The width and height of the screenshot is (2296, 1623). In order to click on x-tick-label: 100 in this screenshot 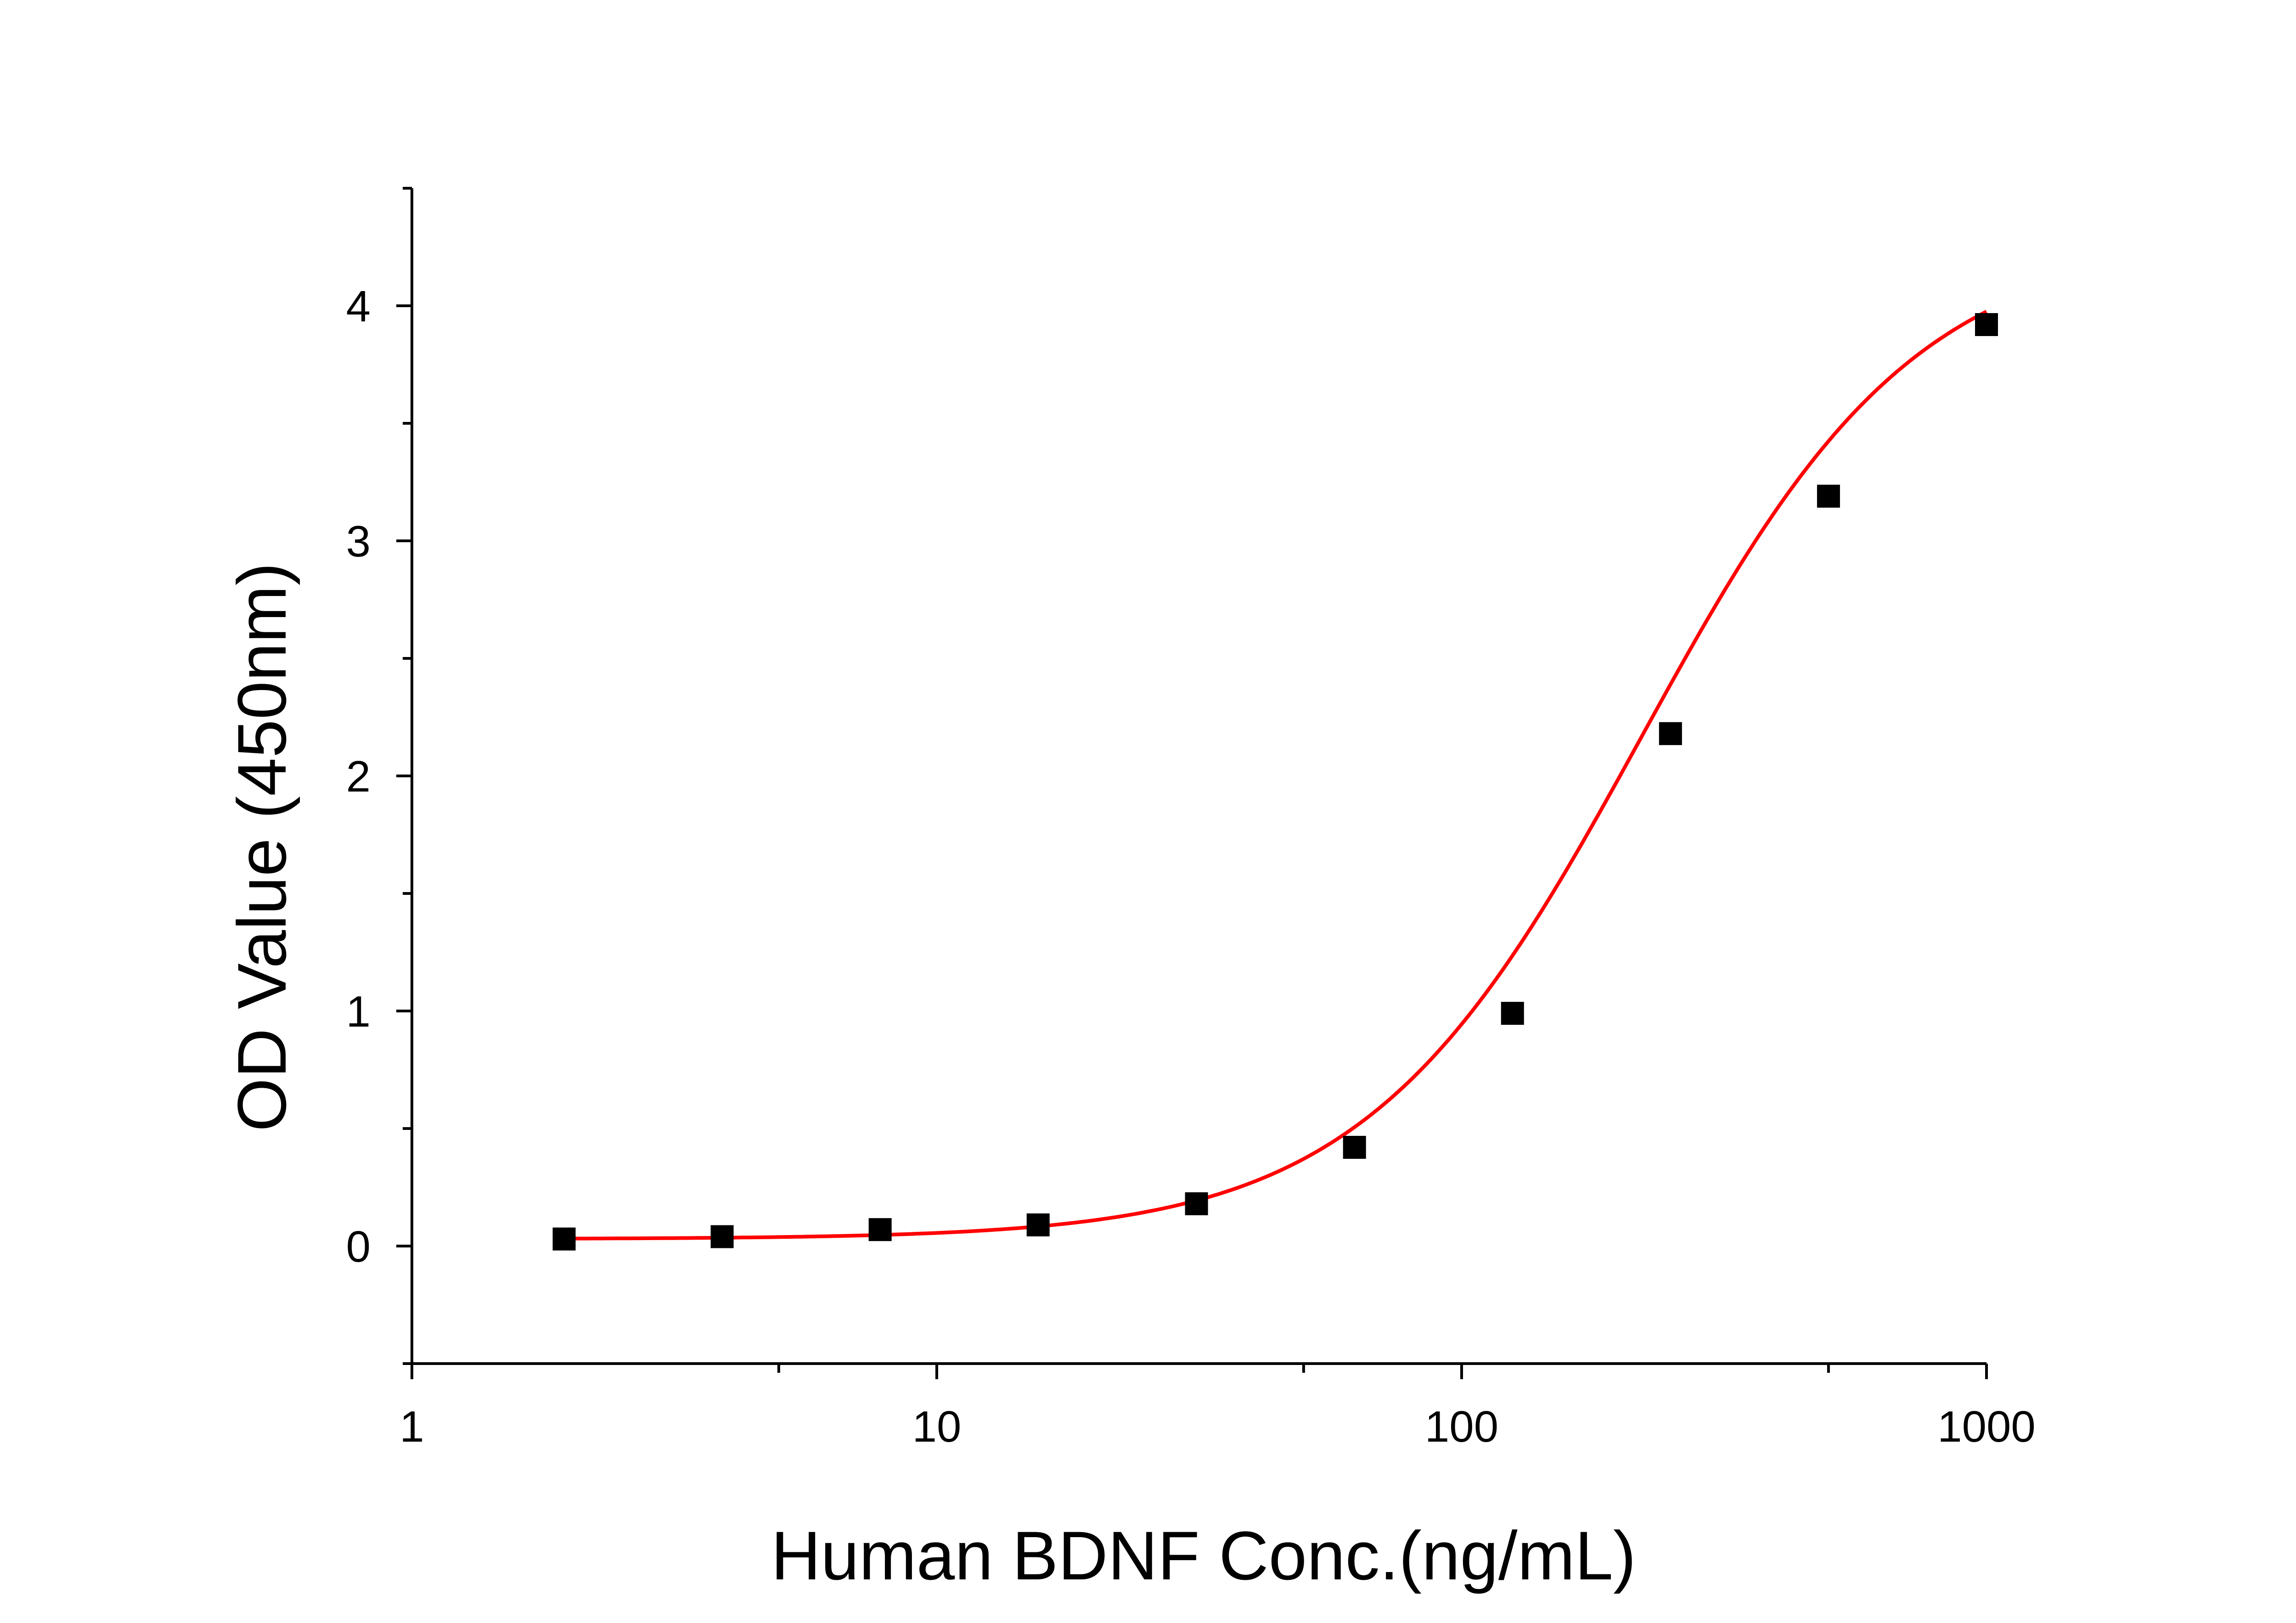, I will do `click(1462, 1426)`.